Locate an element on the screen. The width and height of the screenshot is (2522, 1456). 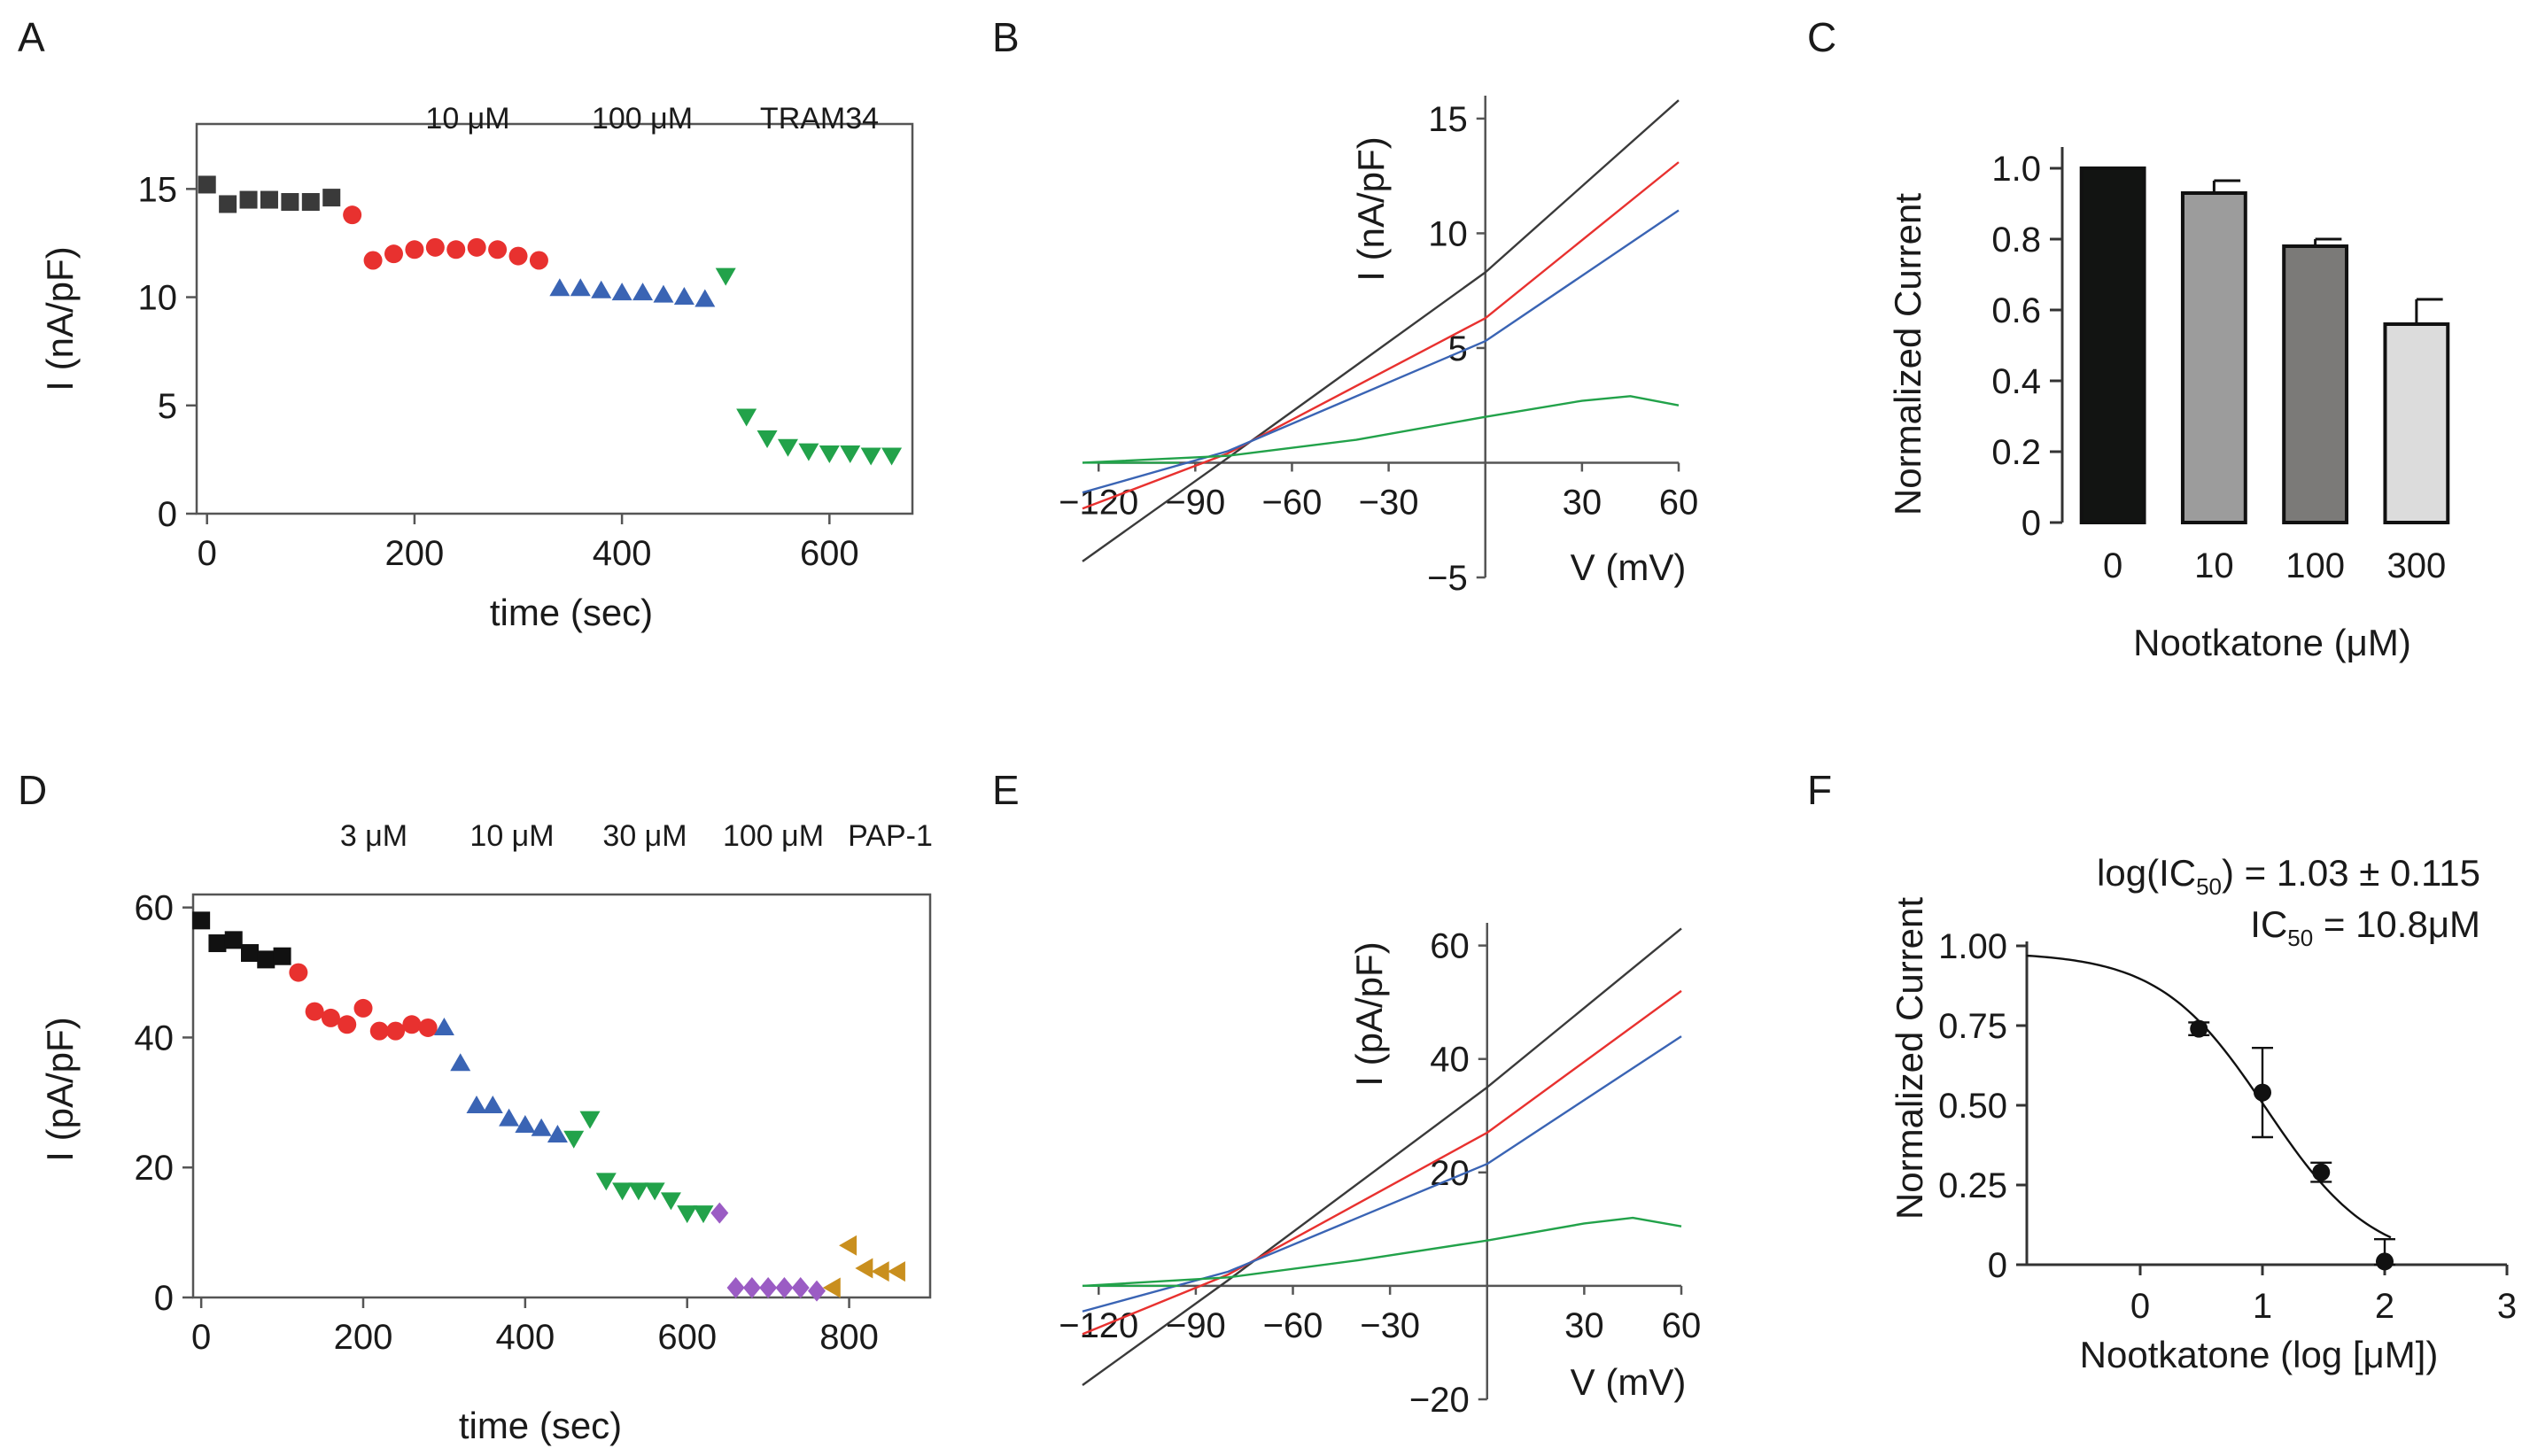
plot-frame is located at coordinates (554, 318).